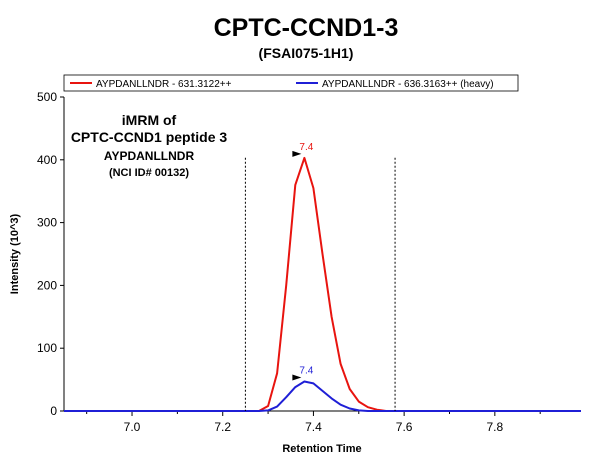  Describe the element at coordinates (313, 427) in the screenshot. I see `x-tick-label: 7.4` at that location.